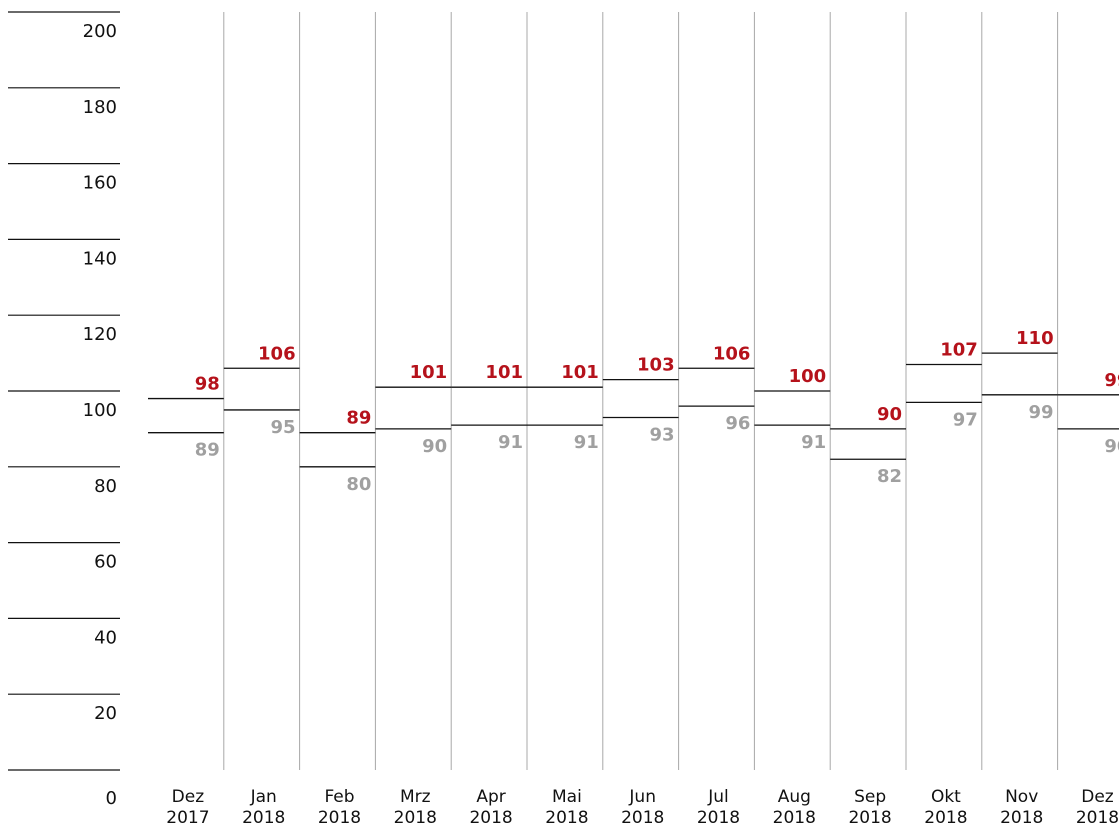  I want to click on series-1-value-label: 95, so click(283, 427).